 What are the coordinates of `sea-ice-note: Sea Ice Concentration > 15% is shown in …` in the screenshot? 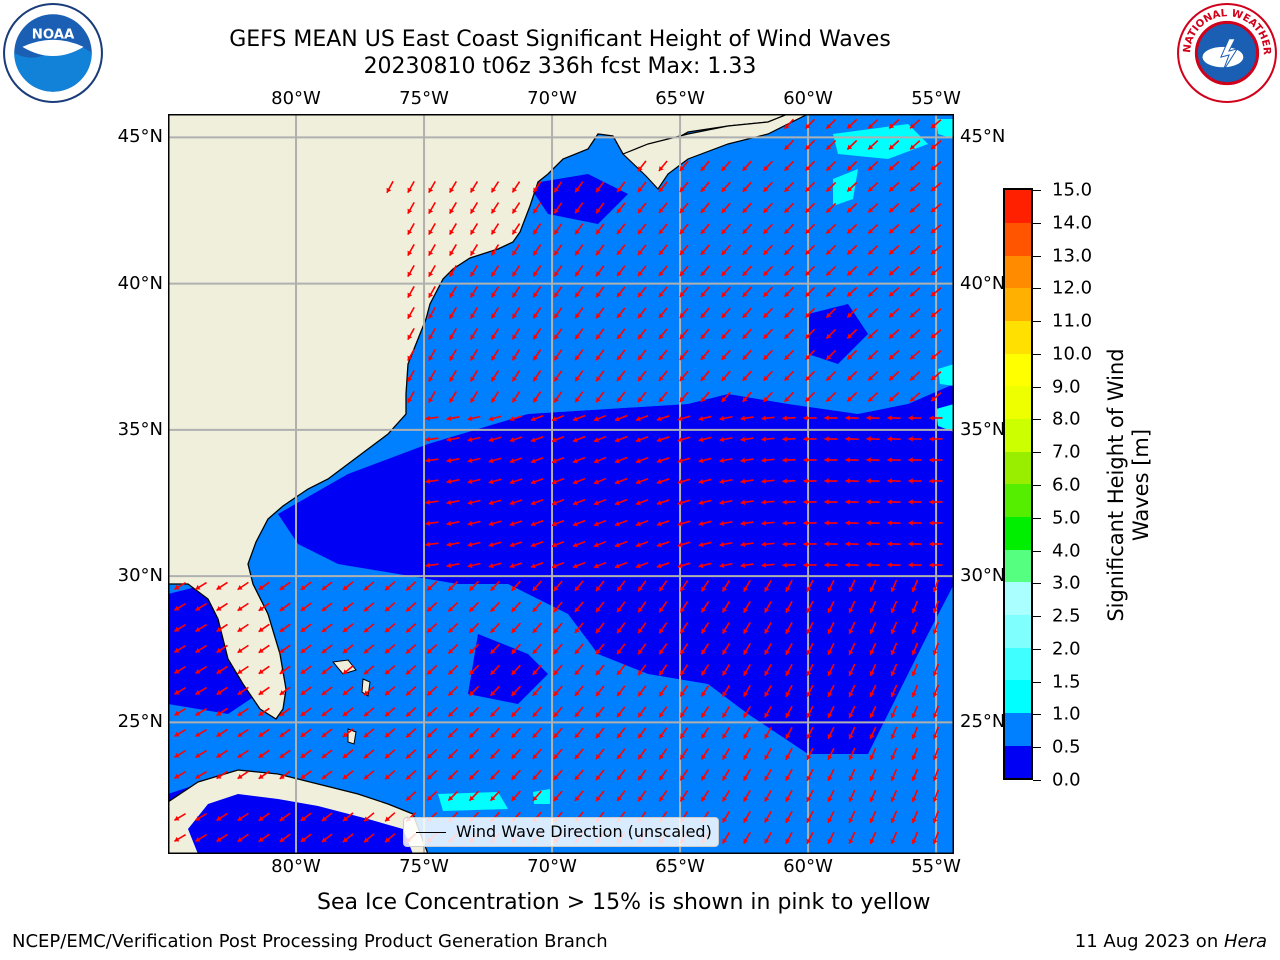 It's located at (624, 902).